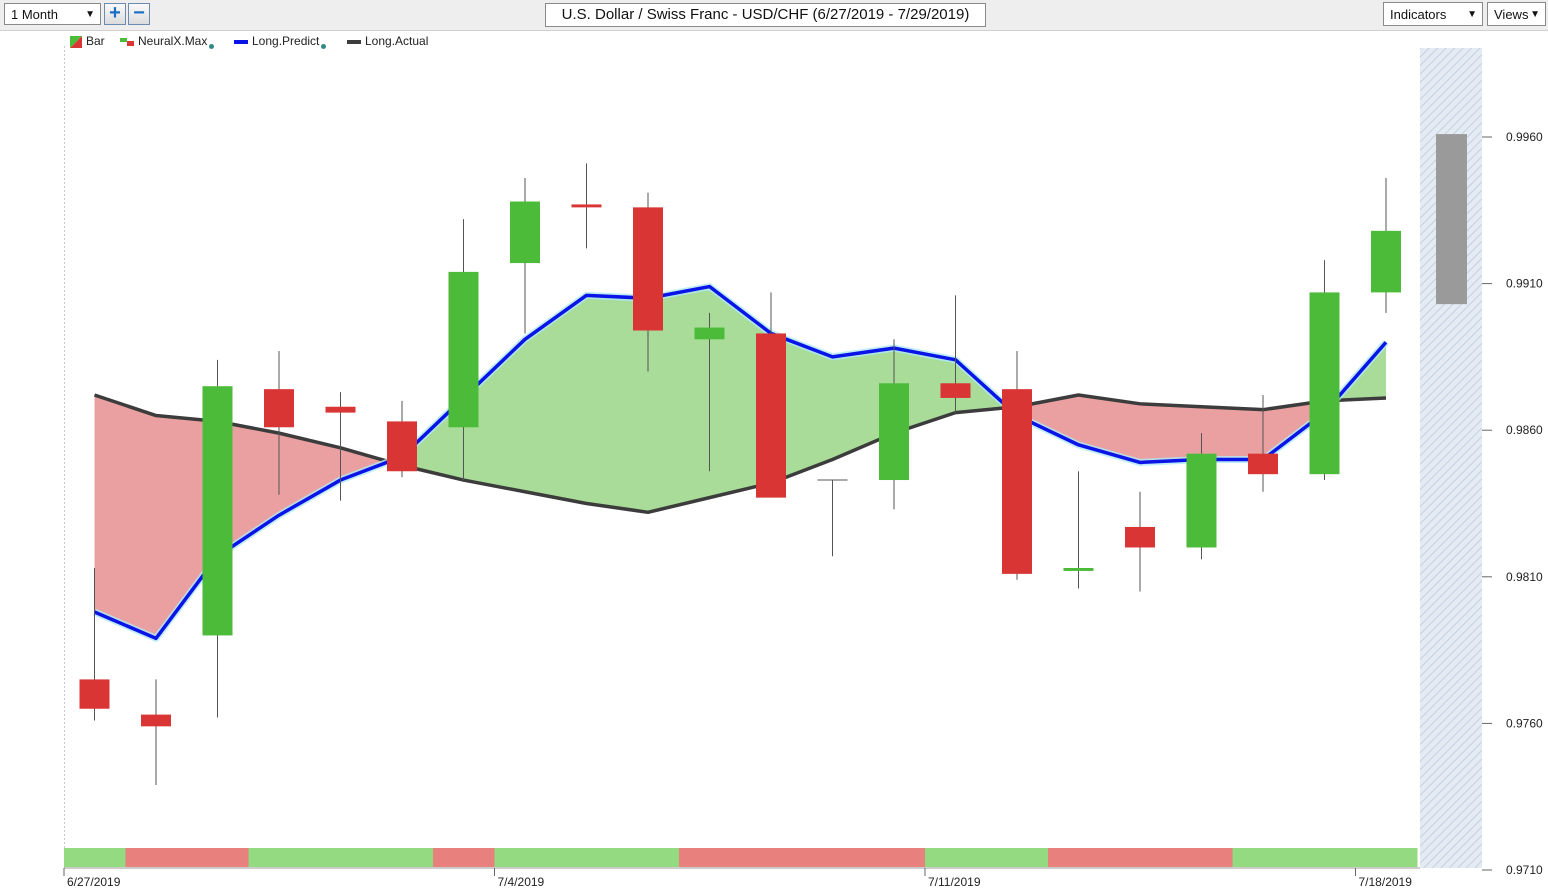 This screenshot has height=896, width=1548. I want to click on future-bar, so click(1451, 219).